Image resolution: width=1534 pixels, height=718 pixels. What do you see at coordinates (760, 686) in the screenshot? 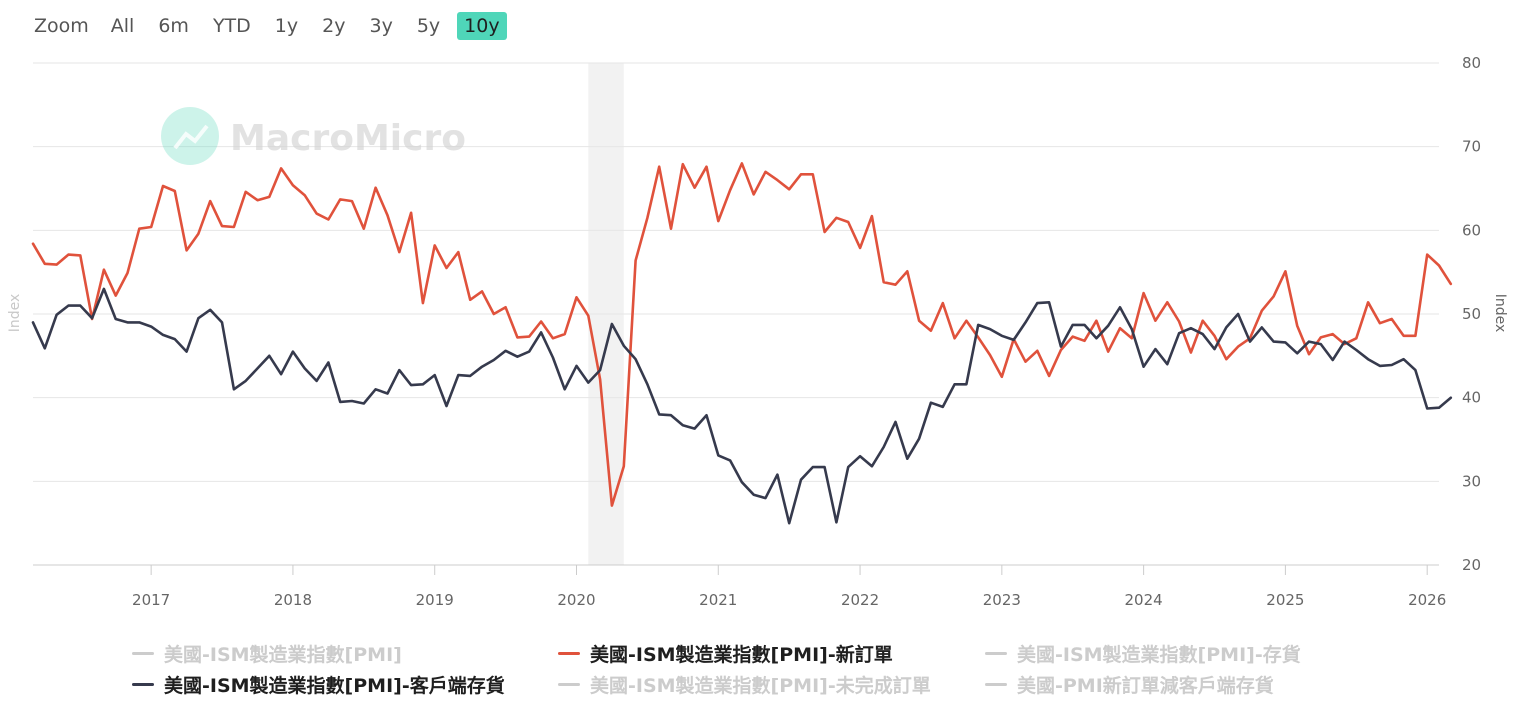
I see `legend-label-backlog: 美國-ISM製造業指數[PMI]-未完成訂單` at bounding box center [760, 686].